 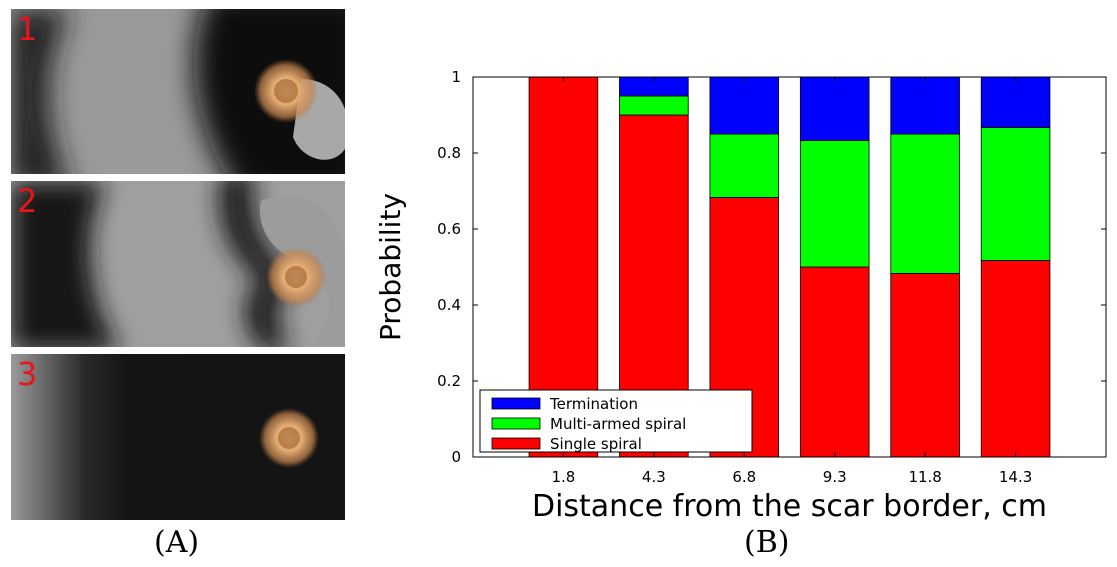 I want to click on bar-termination-14.3, so click(x=1015, y=102).